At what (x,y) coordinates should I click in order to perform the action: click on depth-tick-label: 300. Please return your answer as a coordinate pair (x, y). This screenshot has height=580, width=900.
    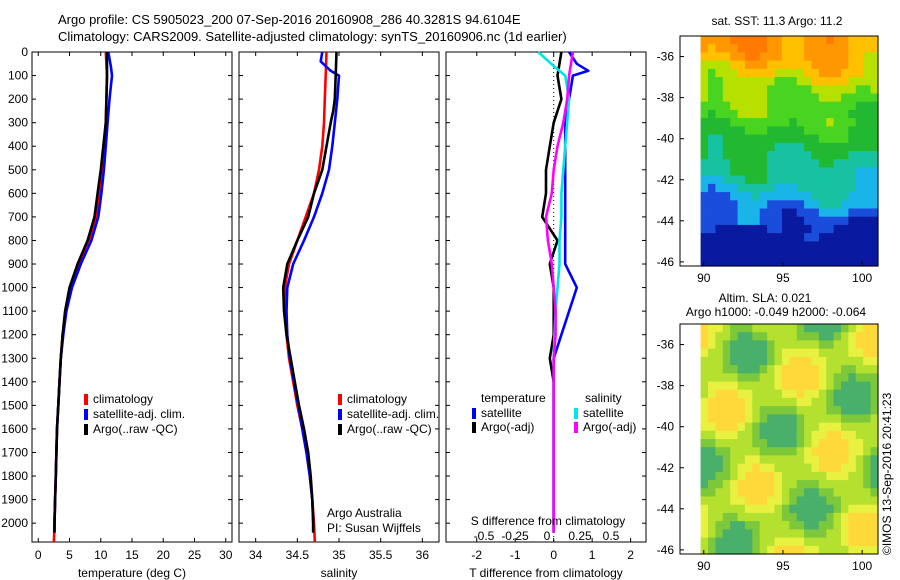
    Looking at the image, I should click on (18, 123).